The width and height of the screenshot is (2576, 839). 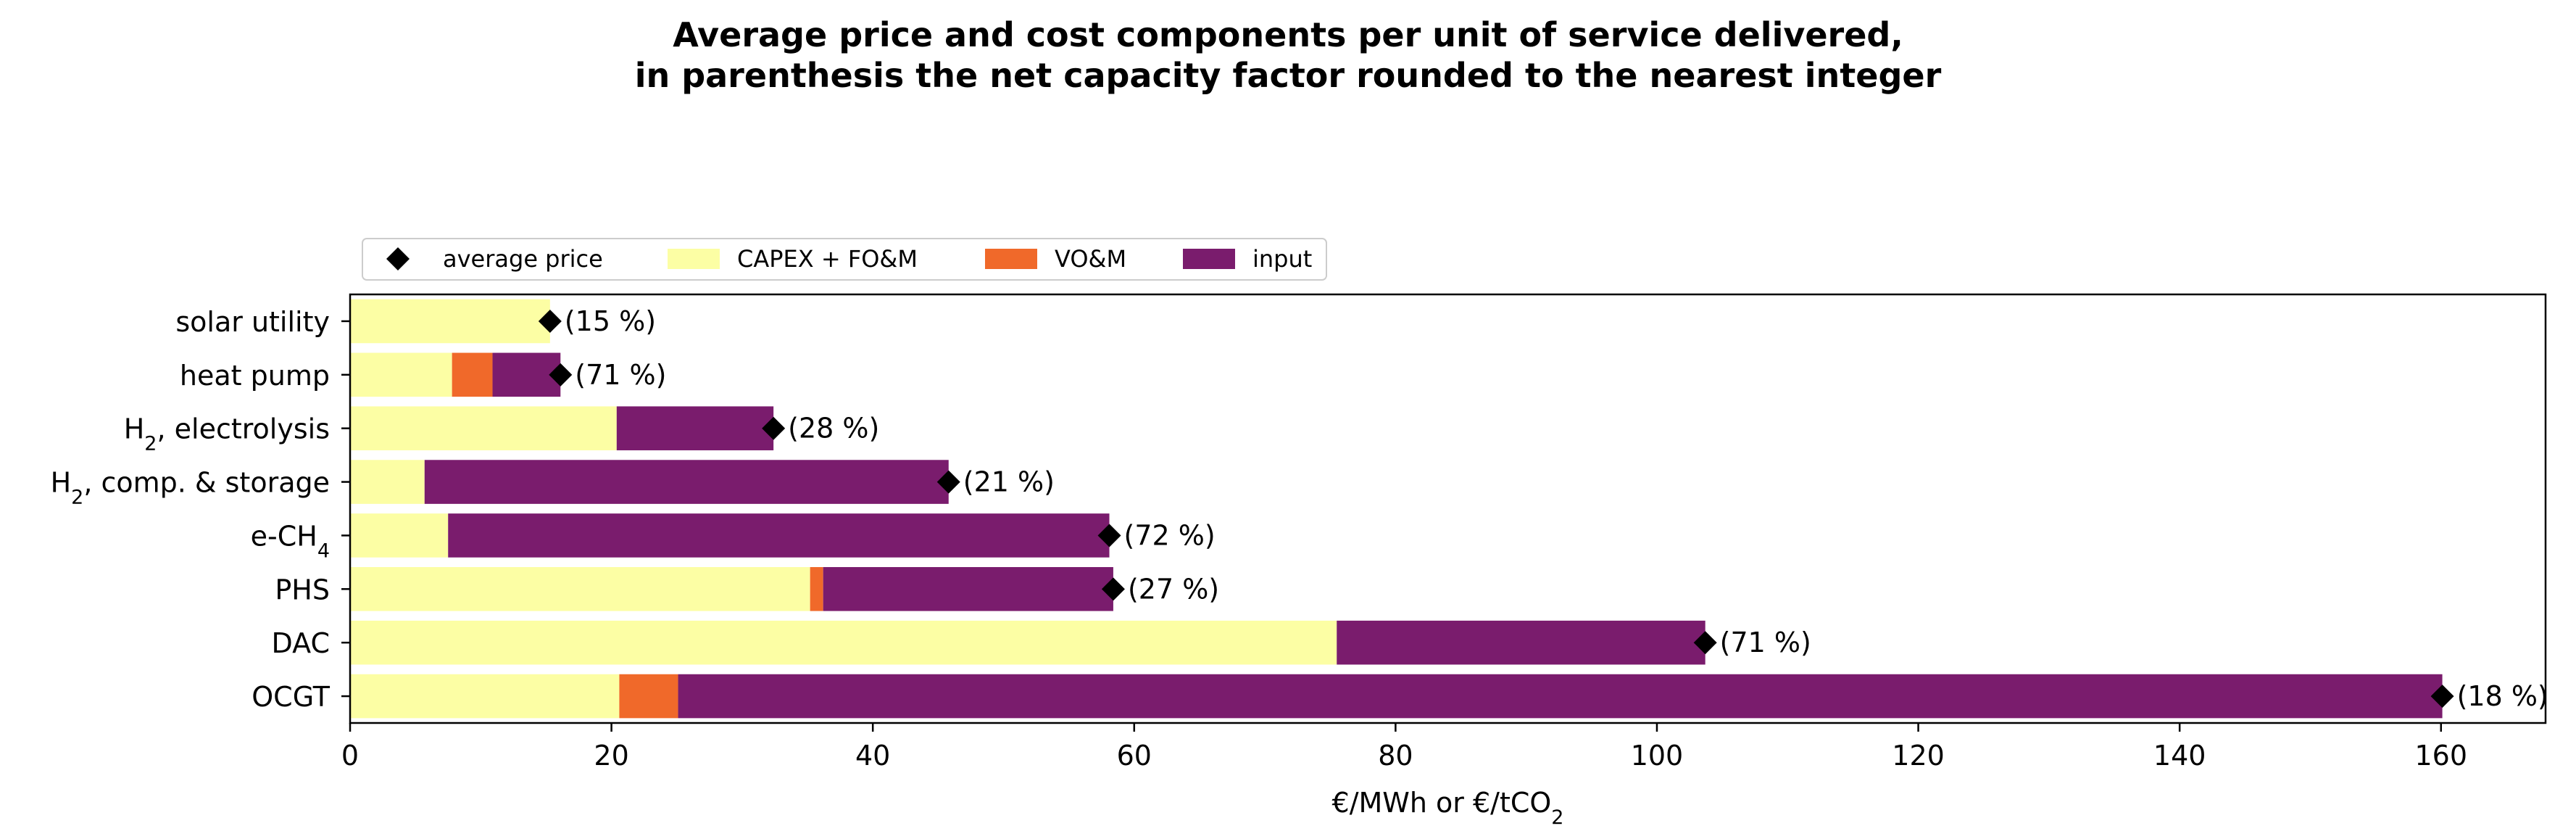 What do you see at coordinates (1170, 535) in the screenshot?
I see `capacity-factor-label: (72 %)` at bounding box center [1170, 535].